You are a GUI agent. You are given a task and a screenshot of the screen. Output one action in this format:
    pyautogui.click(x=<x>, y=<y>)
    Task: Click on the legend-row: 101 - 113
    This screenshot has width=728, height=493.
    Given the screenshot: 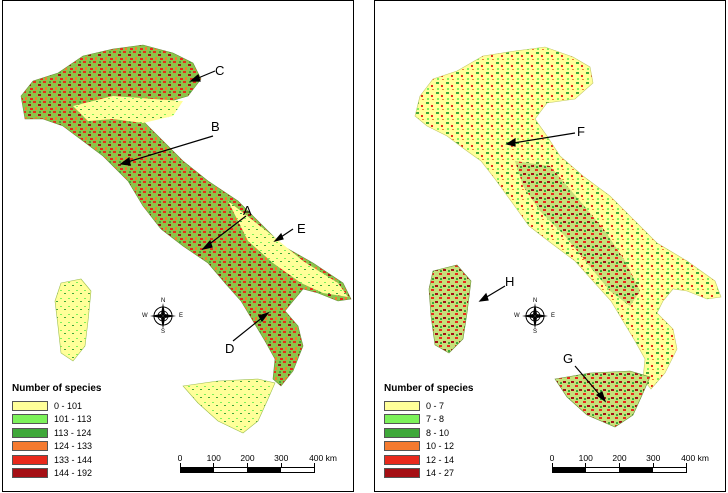 What is the action you would take?
    pyautogui.click(x=56, y=420)
    